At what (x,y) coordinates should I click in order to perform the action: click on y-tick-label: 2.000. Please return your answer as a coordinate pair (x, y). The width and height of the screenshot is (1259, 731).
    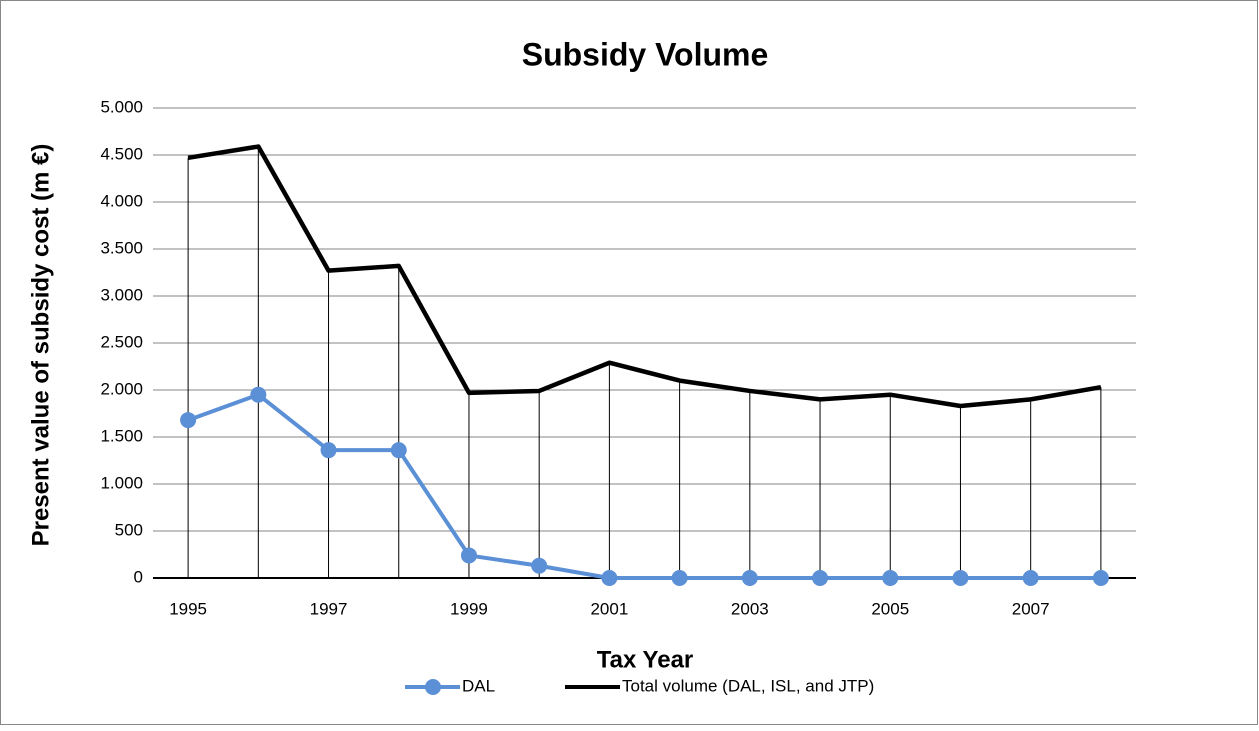
    Looking at the image, I should click on (121, 388).